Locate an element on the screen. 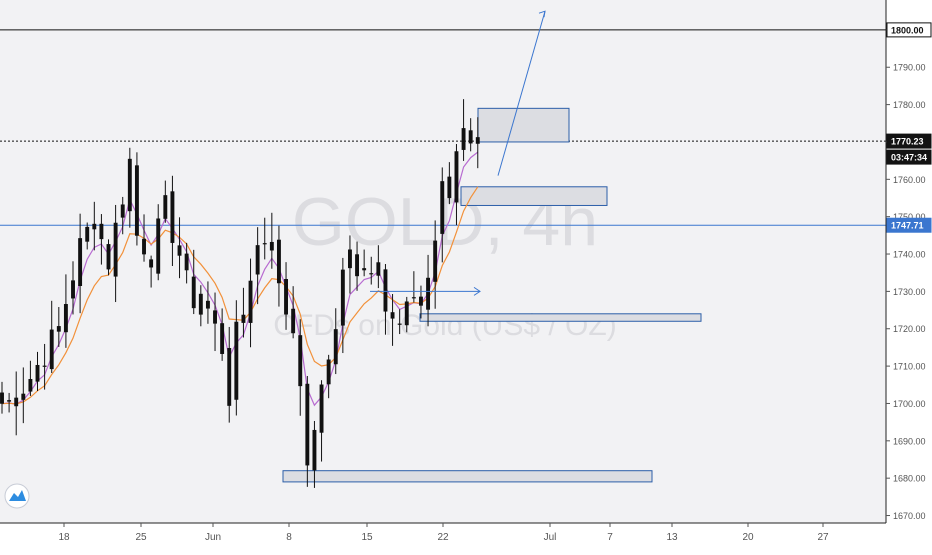  price-axis-bg is located at coordinates (909, 261).